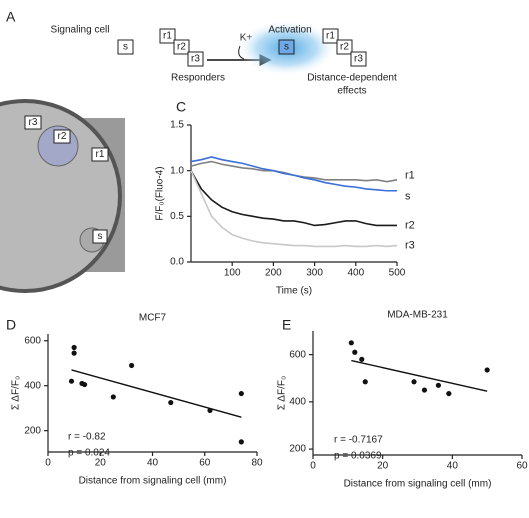 This screenshot has height=518, width=529. I want to click on x-axis-label: Time (s), so click(294, 291).